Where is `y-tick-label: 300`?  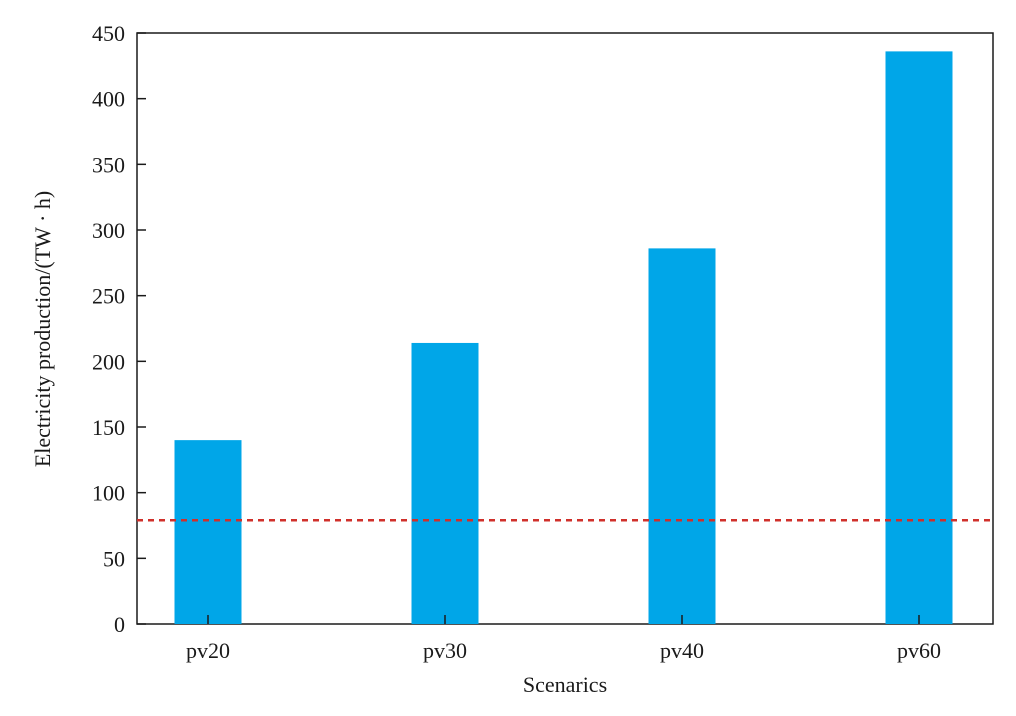
y-tick-label: 300 is located at coordinates (108, 230).